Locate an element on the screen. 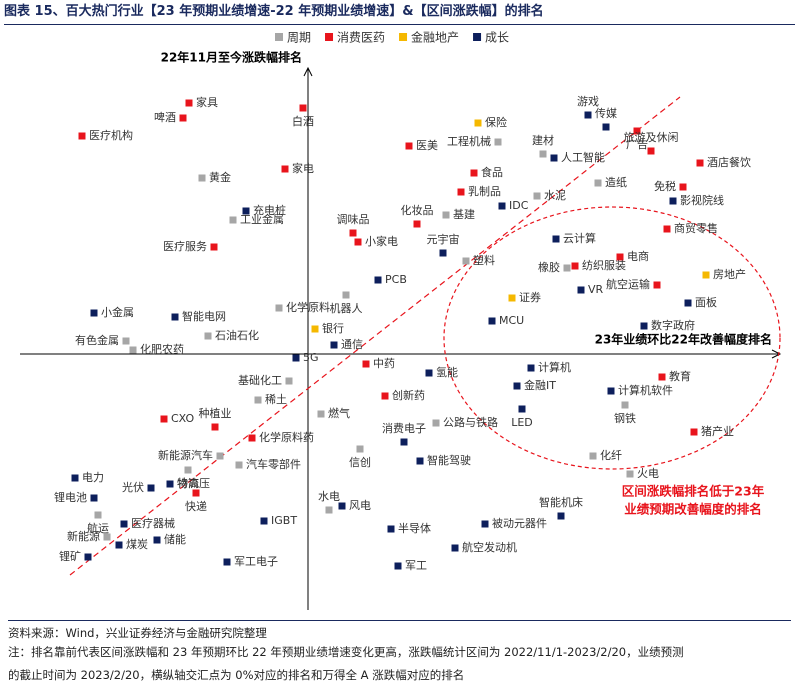 Image resolution: width=799 pixels, height=700 pixels. point-label: 稀土 is located at coordinates (276, 399).